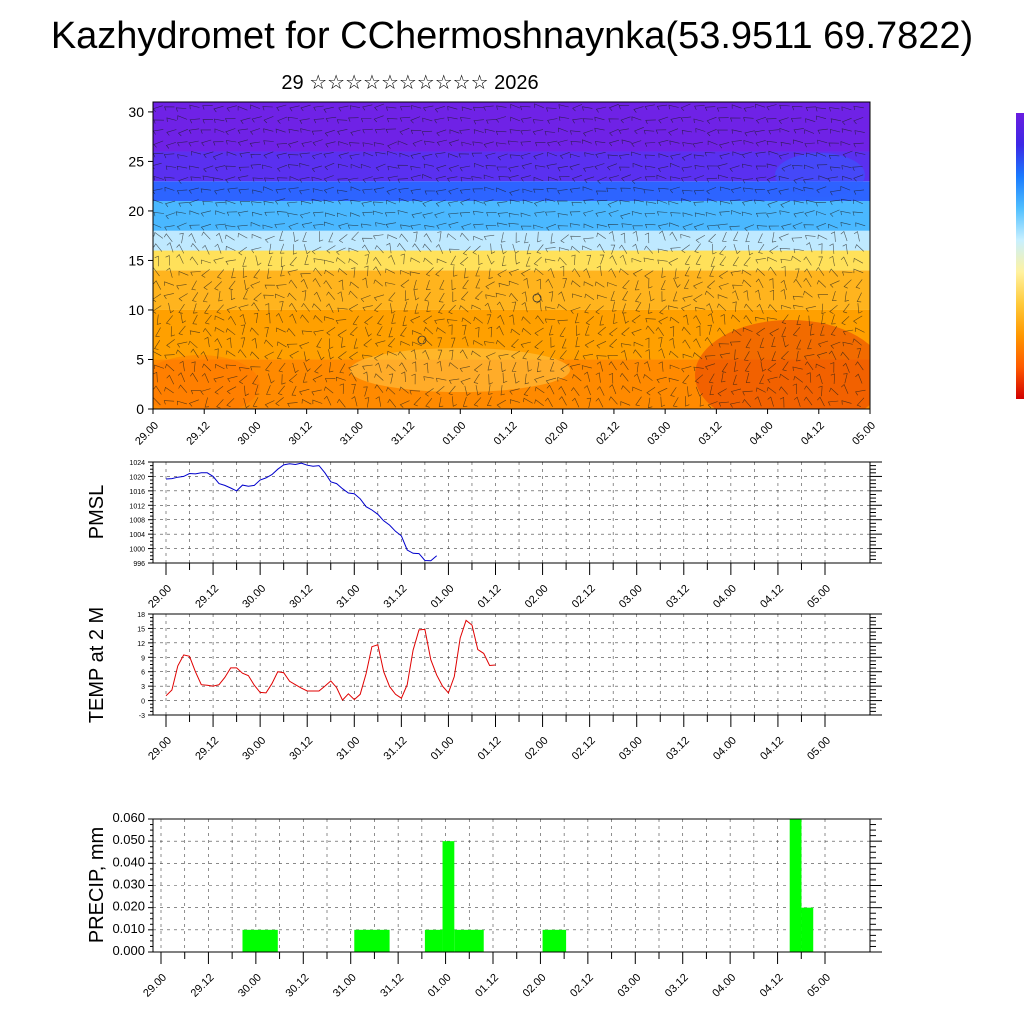 This screenshot has height=1024, width=1024. What do you see at coordinates (207, 749) in the screenshot?
I see `x-tick-label: 29.12` at bounding box center [207, 749].